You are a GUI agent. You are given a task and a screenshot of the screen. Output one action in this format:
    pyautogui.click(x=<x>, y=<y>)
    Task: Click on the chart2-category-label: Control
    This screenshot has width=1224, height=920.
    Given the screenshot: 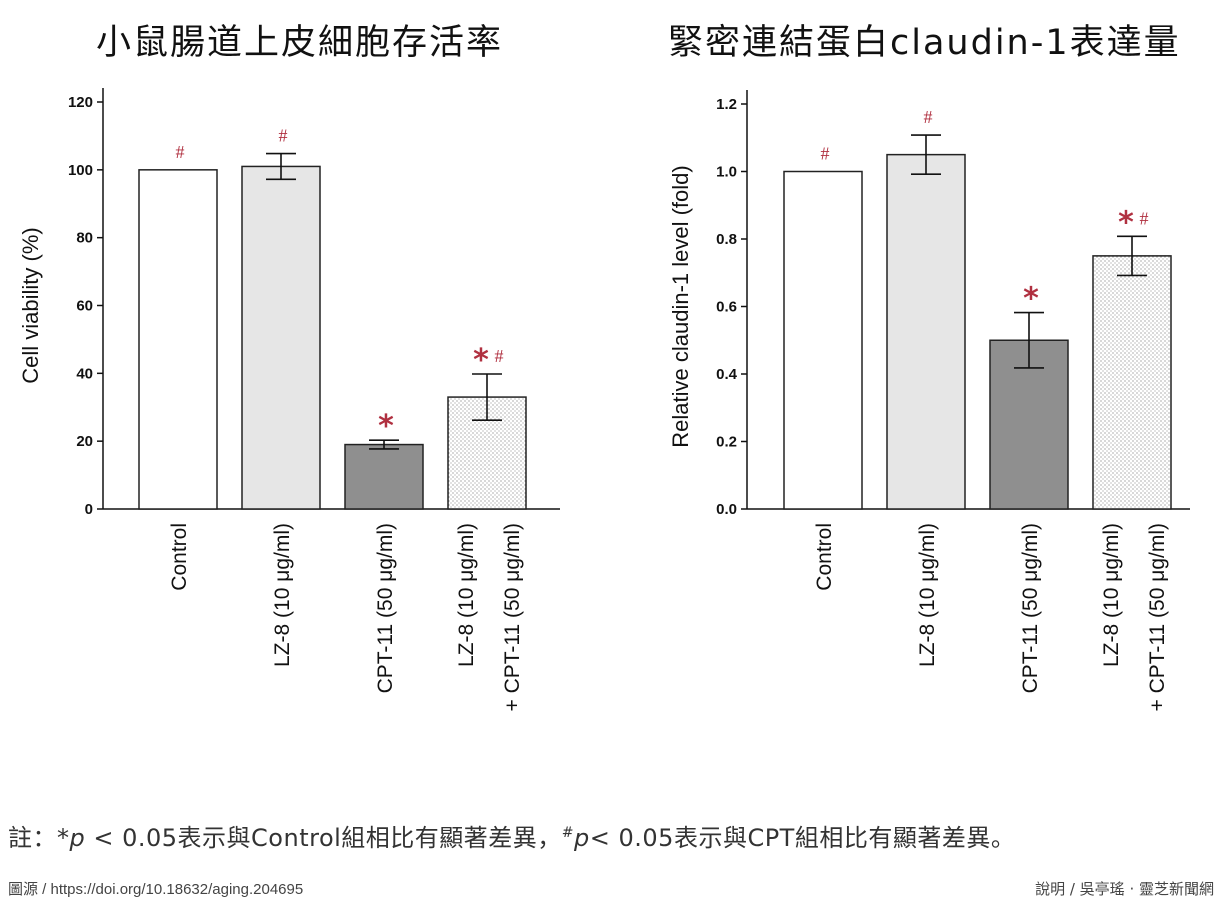 What is the action you would take?
    pyautogui.click(x=824, y=557)
    